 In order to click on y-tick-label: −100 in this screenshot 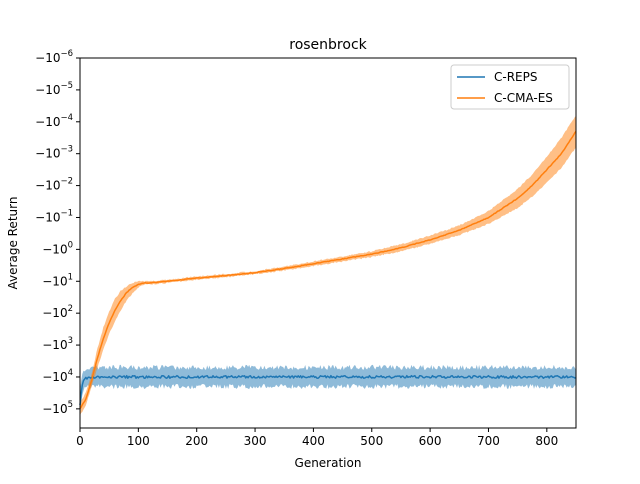, I will do `click(57, 248)`.